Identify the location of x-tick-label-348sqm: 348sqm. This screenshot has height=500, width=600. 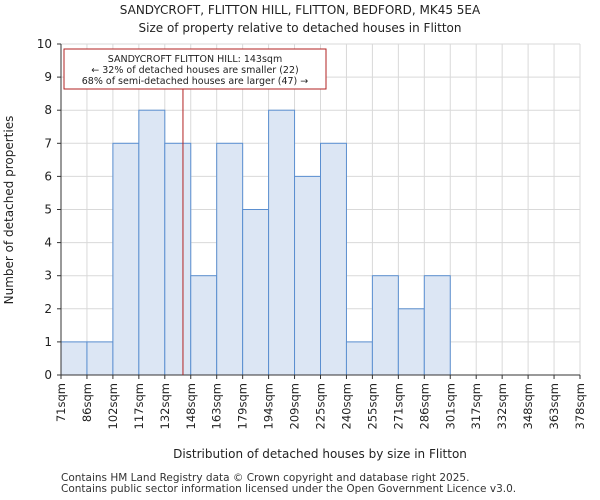
(528, 406).